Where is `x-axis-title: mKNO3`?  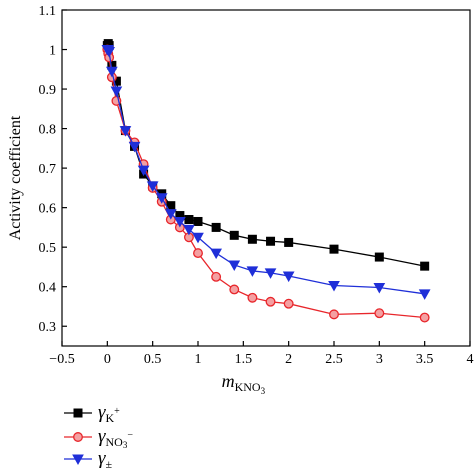 x-axis-title: mKNO3 is located at coordinates (244, 383).